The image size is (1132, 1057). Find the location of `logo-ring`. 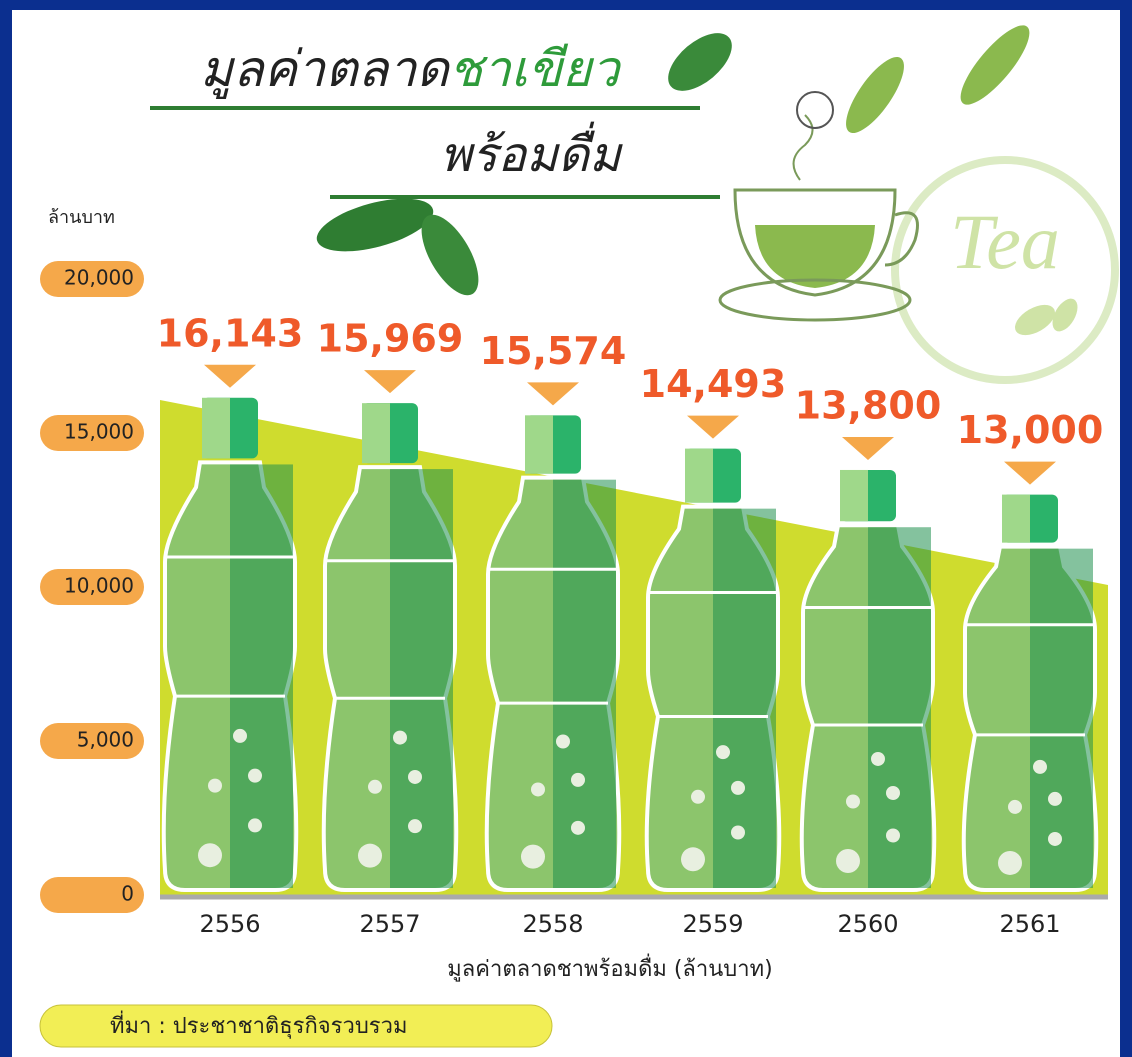

logo-ring is located at coordinates (1005, 270).